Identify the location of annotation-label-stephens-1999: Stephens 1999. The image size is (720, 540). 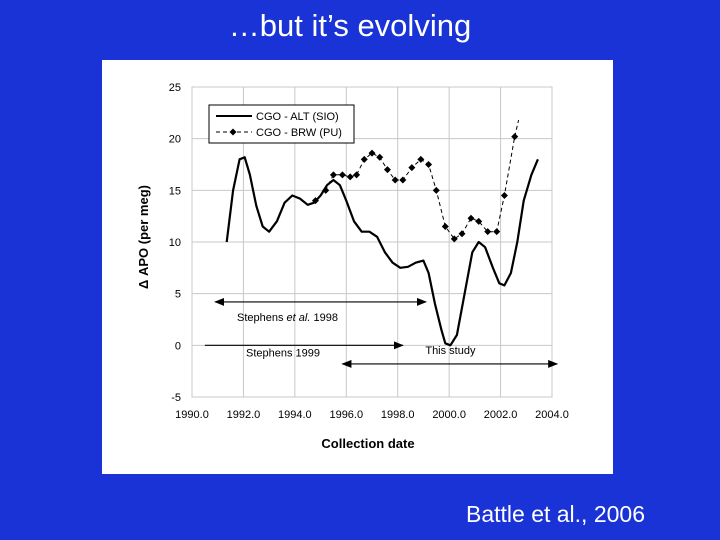
(283, 353).